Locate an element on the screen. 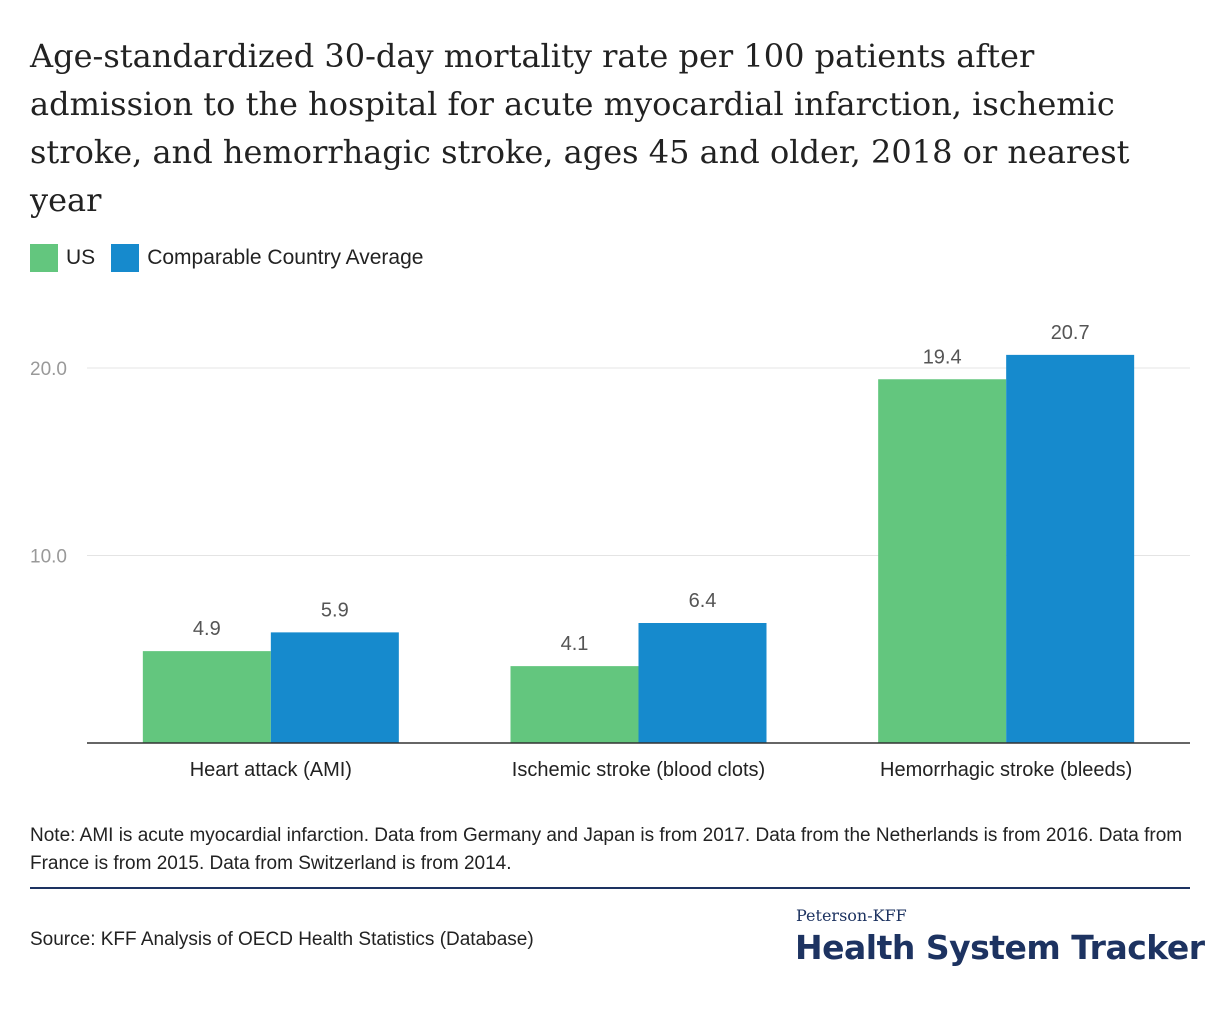 This screenshot has height=1020, width=1220. brand-health-system-tracker: Health System Tracker is located at coordinates (1000, 947).